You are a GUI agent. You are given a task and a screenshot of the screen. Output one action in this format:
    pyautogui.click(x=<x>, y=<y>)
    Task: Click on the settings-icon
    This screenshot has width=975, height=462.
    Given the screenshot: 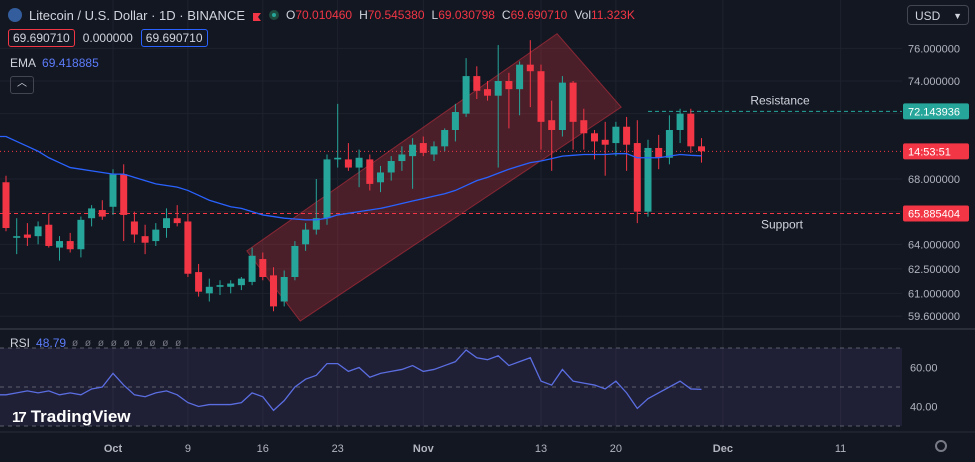 What is the action you would take?
    pyautogui.click(x=941, y=446)
    